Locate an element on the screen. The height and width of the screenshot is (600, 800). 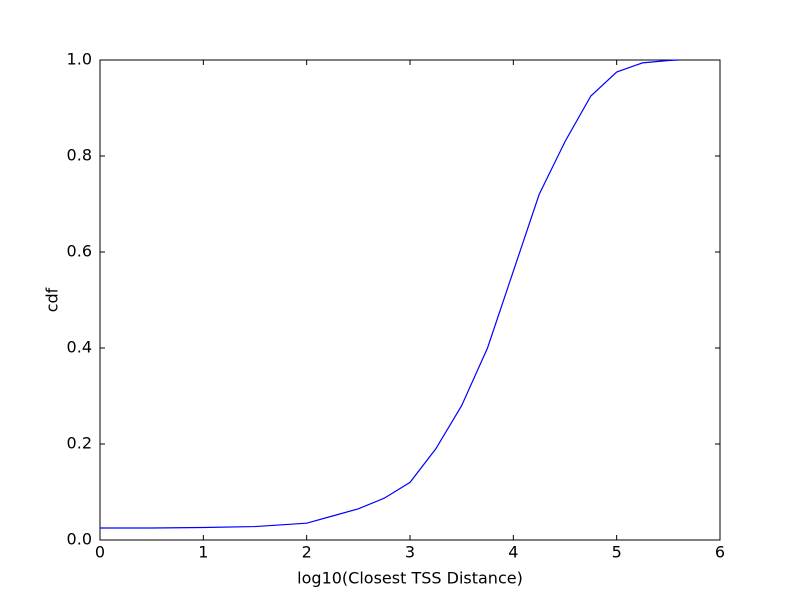
x-tick-label: 4 is located at coordinates (513, 552).